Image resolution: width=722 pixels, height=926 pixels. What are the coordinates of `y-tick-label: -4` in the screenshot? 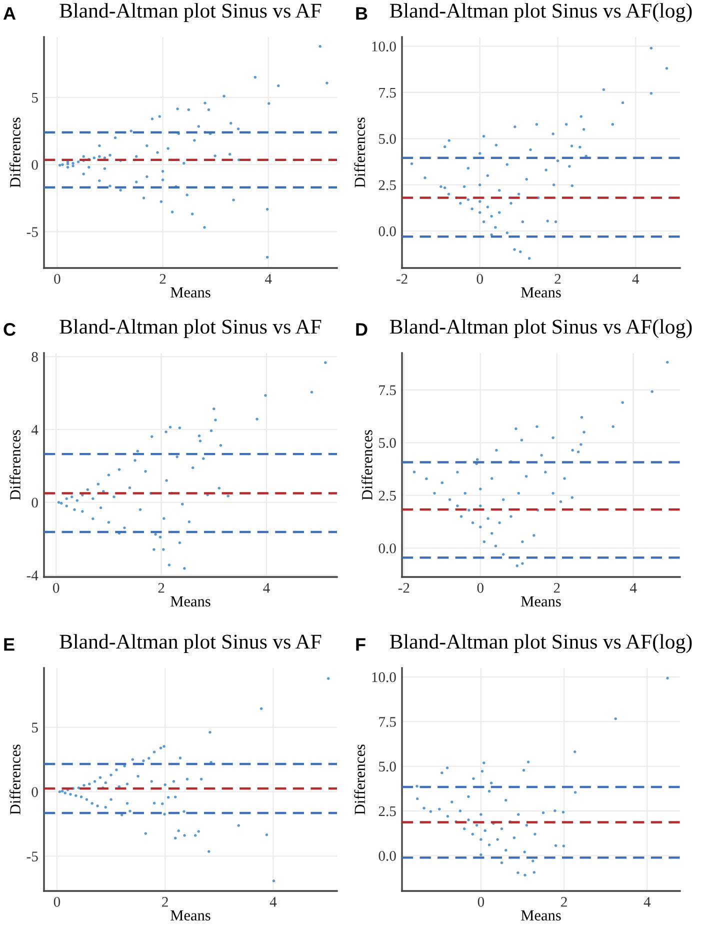 It's located at (32, 575).